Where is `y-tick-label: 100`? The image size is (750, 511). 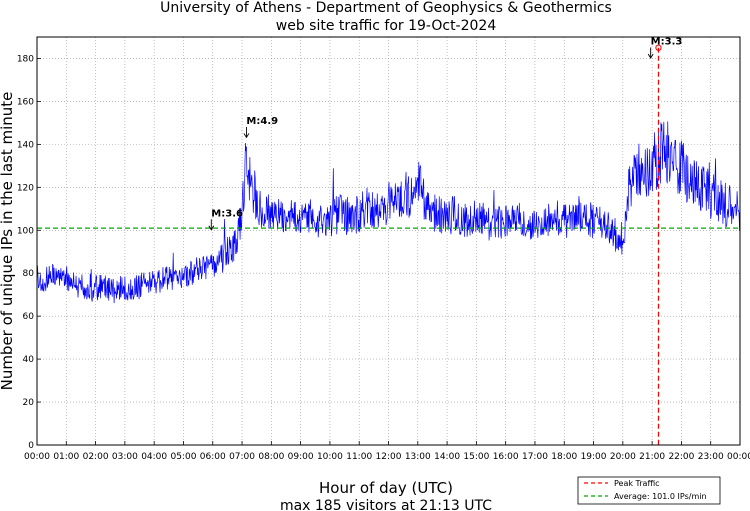 y-tick-label: 100 is located at coordinates (25, 231).